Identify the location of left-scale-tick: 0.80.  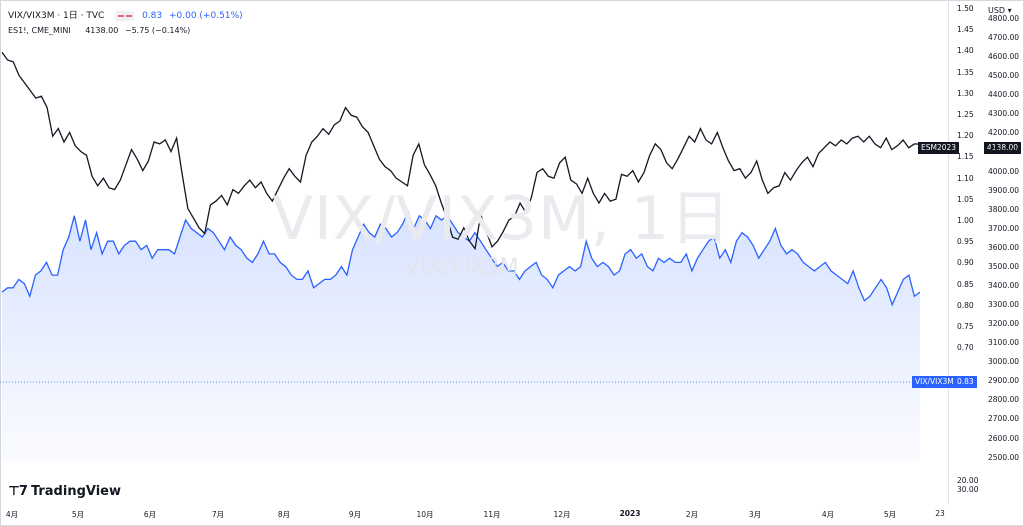
(965, 305).